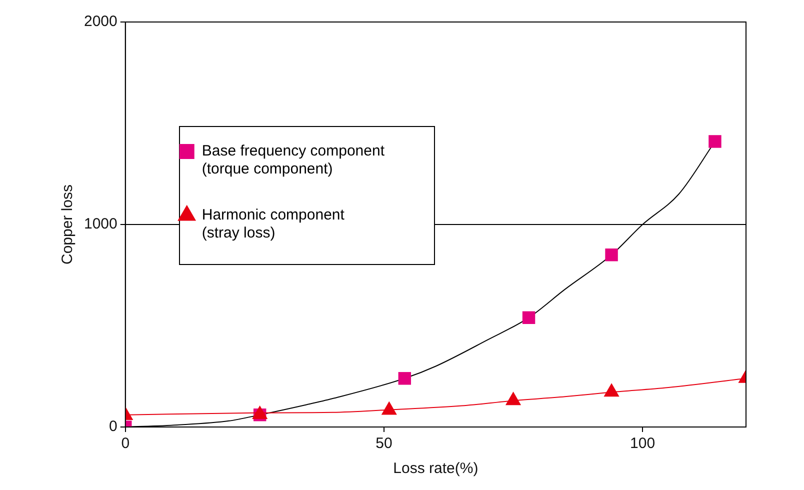 This screenshot has height=490, width=804. What do you see at coordinates (113, 427) in the screenshot?
I see `y-tick-label: 0` at bounding box center [113, 427].